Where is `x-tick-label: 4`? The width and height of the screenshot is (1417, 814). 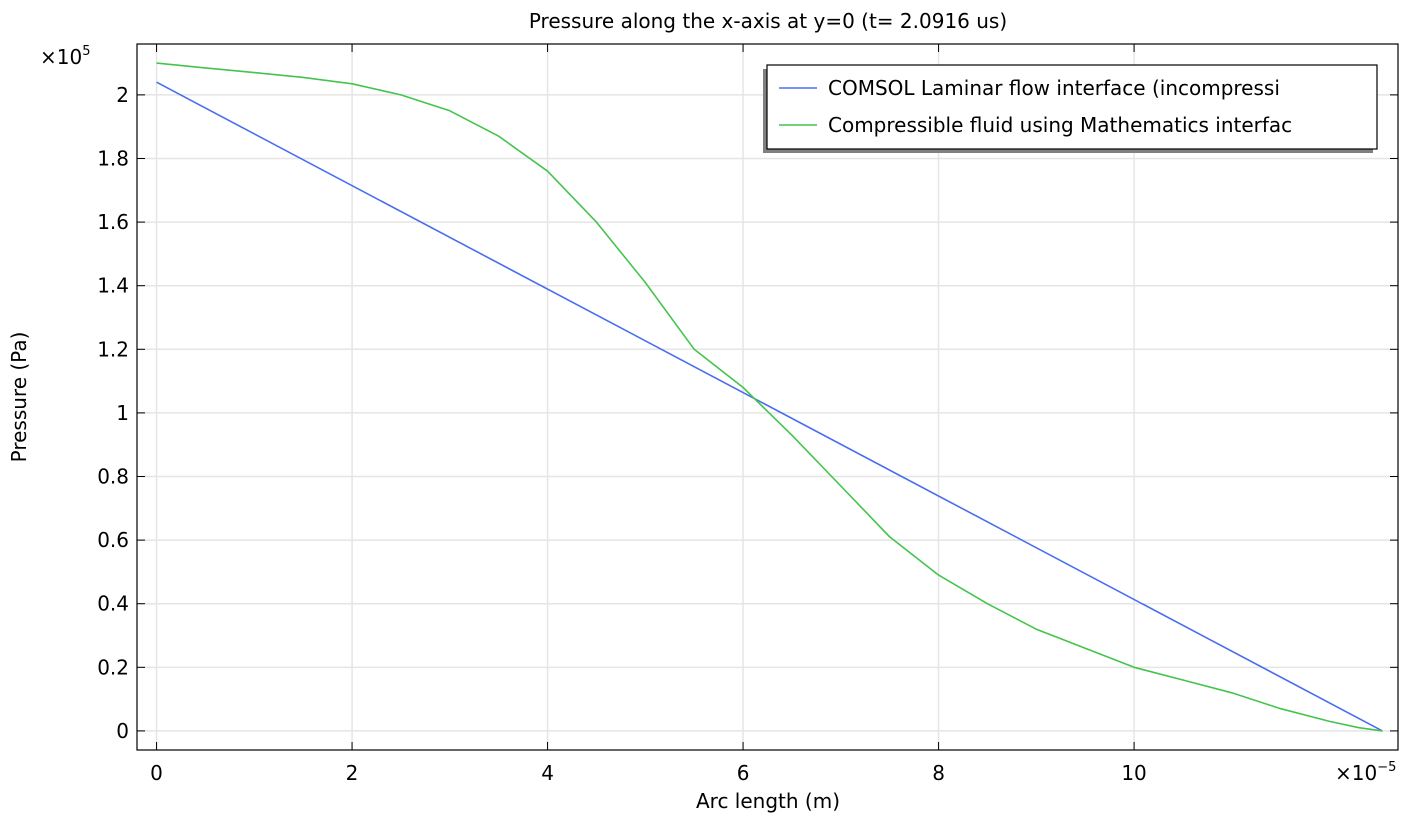
x-tick-label: 4 is located at coordinates (547, 773).